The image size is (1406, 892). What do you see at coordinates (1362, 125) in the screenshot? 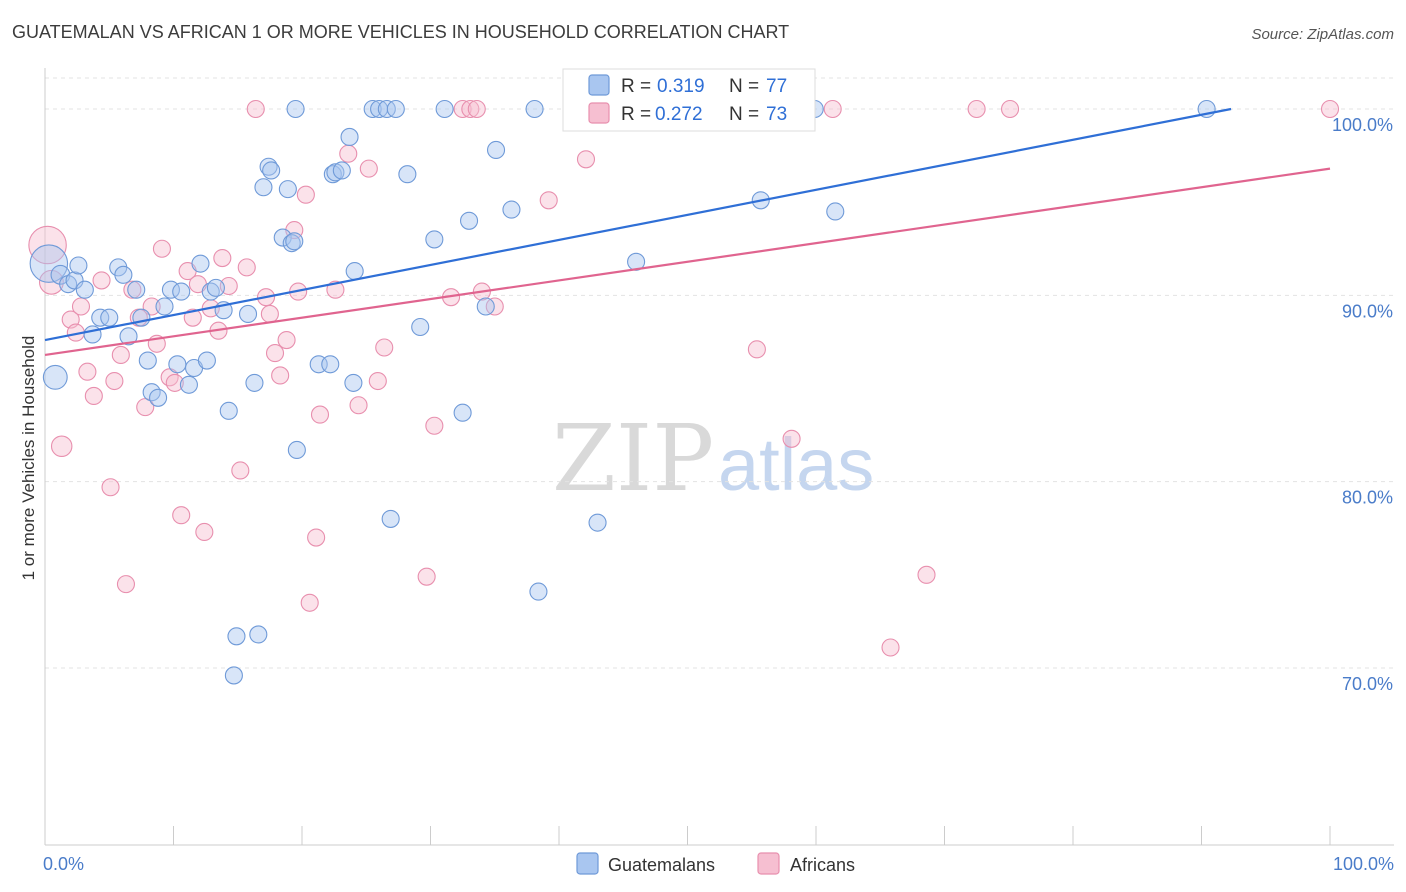
I see `y-tick-label: 100.0%` at bounding box center [1362, 125].